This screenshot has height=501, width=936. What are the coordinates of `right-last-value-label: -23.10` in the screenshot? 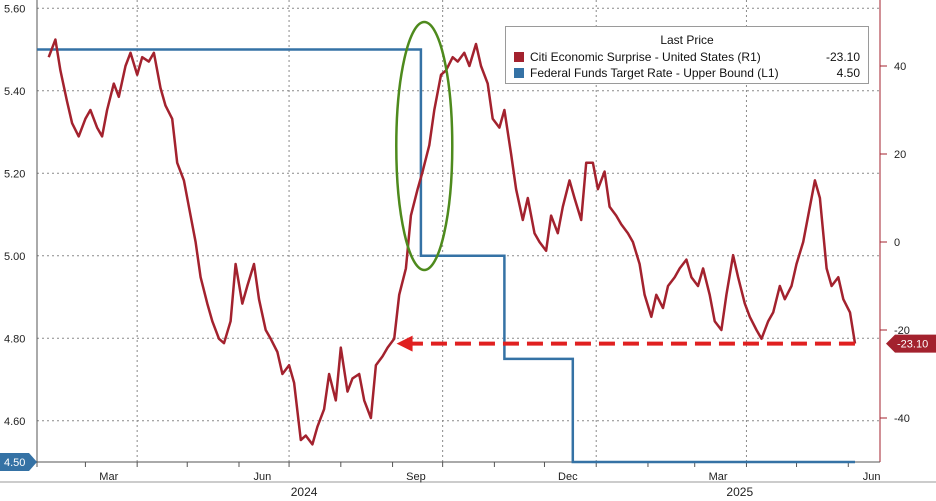 It's located at (912, 345).